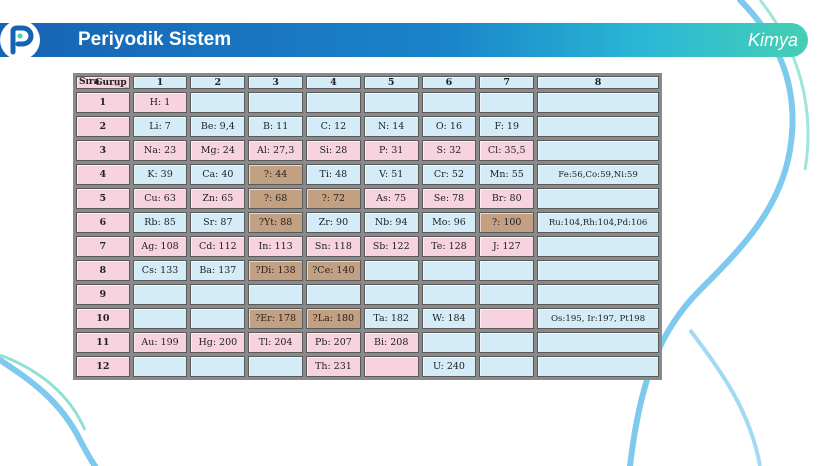 Image resolution: width=828 pixels, height=466 pixels. I want to click on column-header: 7, so click(507, 82).